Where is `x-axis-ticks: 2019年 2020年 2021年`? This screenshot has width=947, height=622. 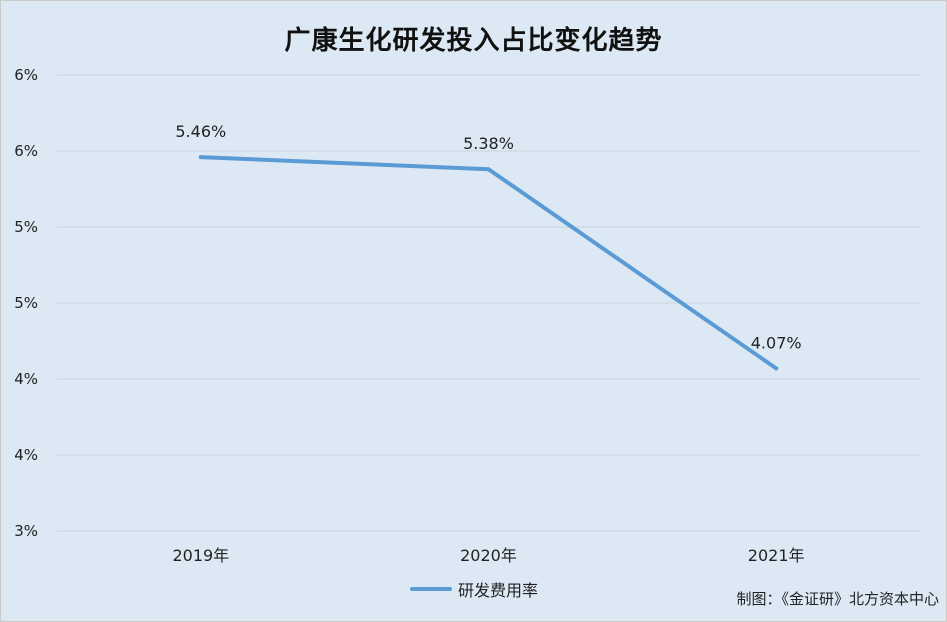
x-axis-ticks: 2019年 2020年 2021年 is located at coordinates (488, 555).